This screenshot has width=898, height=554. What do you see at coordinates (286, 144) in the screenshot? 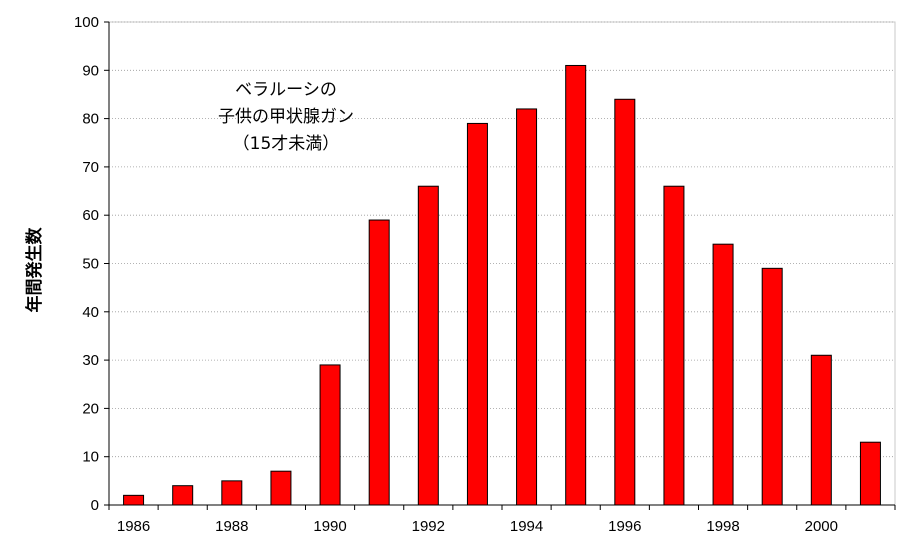
I see `annotation-line-3: （15才未満）` at bounding box center [286, 144].